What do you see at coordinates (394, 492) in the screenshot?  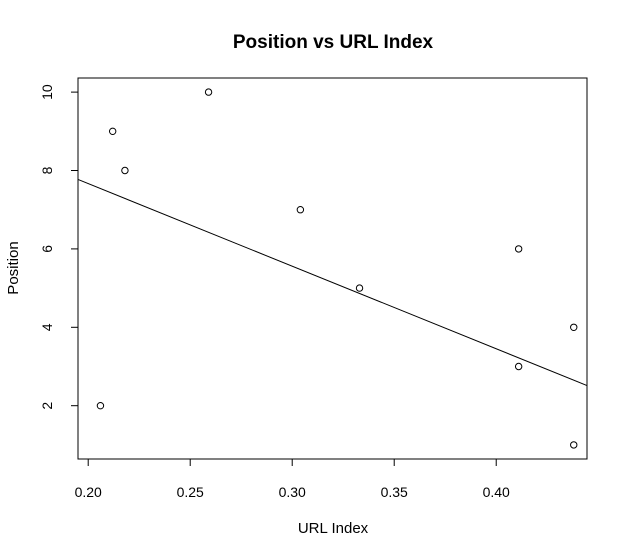 I see `x-tick-label: 0.35` at bounding box center [394, 492].